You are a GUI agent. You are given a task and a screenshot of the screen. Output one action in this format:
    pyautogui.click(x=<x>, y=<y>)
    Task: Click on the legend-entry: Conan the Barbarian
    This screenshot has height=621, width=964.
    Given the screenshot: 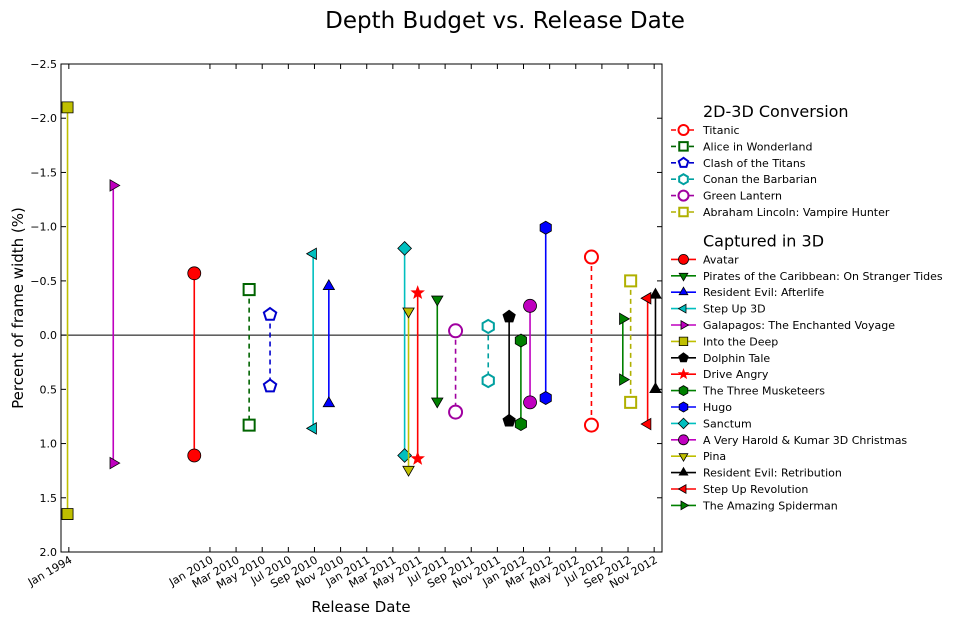 What is the action you would take?
    pyautogui.click(x=744, y=179)
    